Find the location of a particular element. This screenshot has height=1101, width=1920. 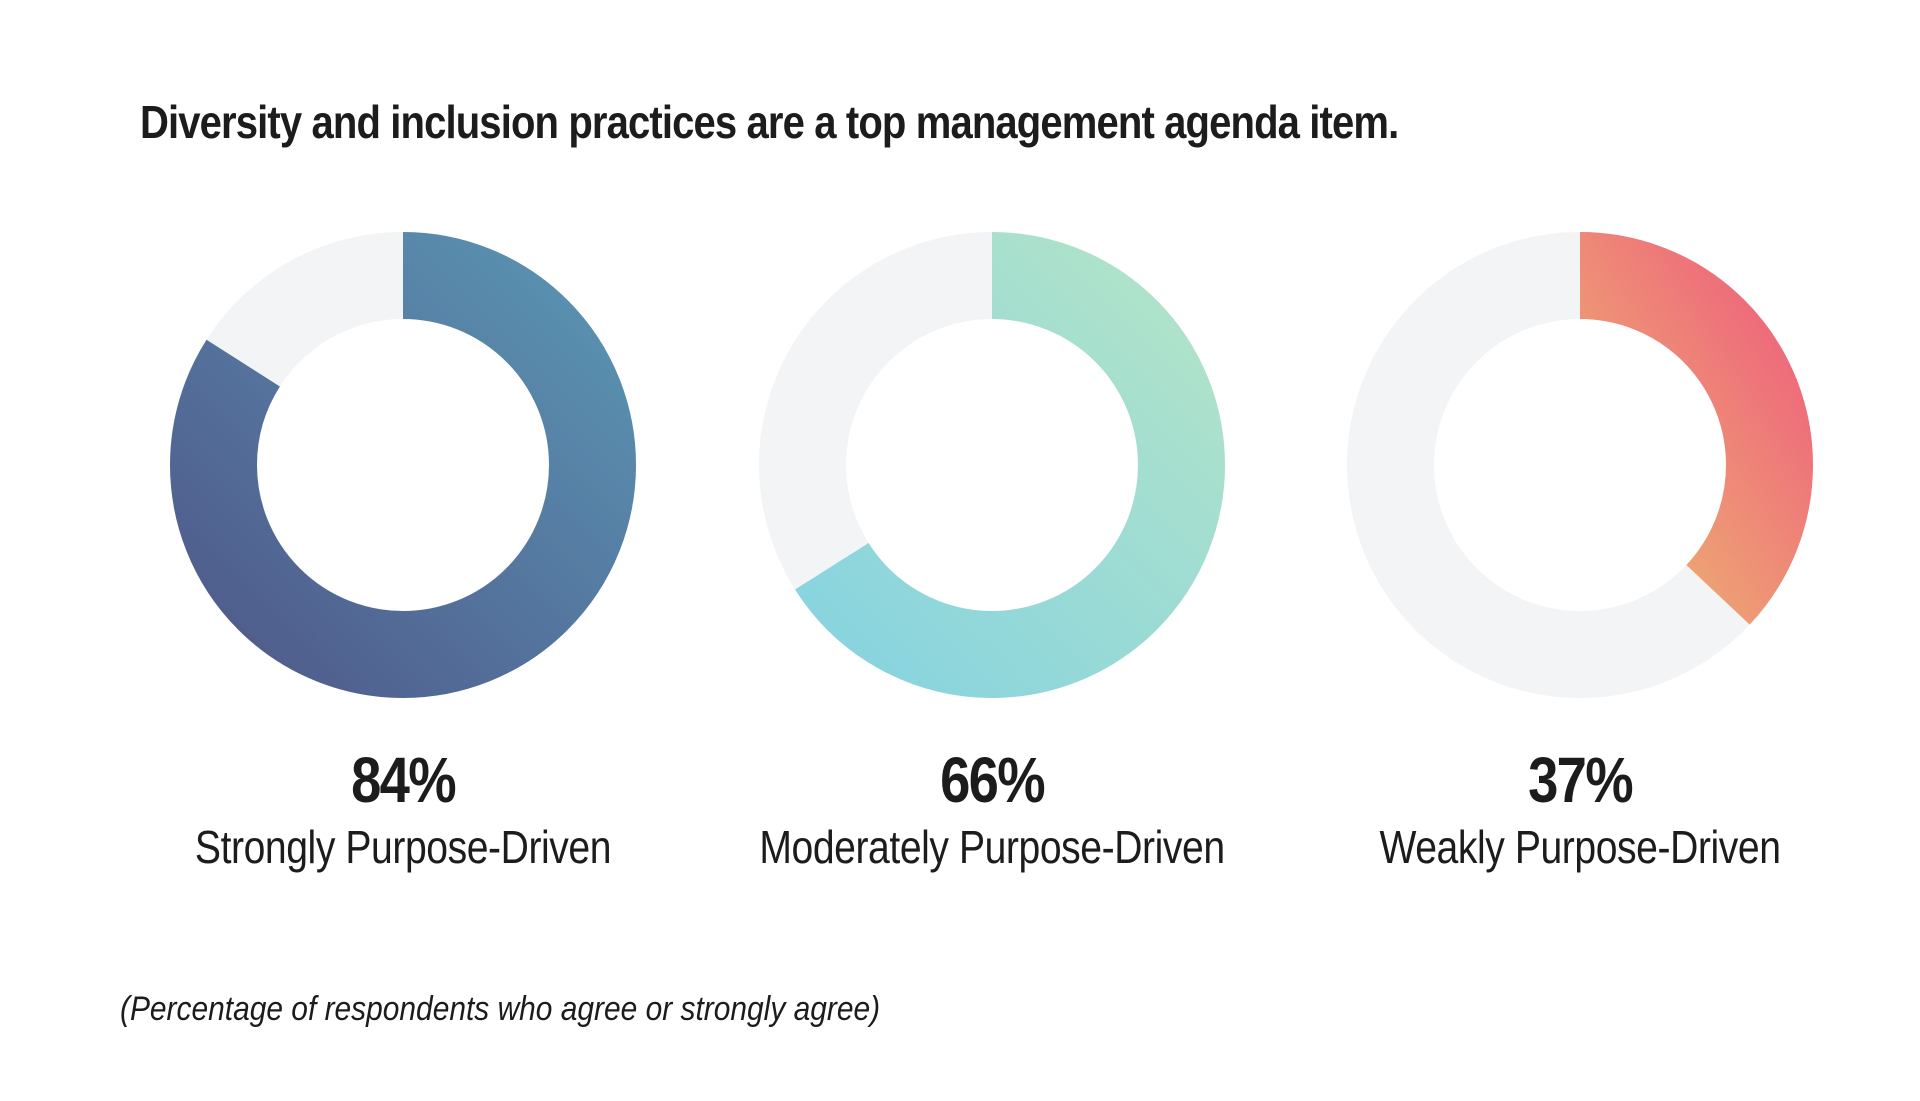

donut-arc-weakly is located at coordinates (1580, 465).